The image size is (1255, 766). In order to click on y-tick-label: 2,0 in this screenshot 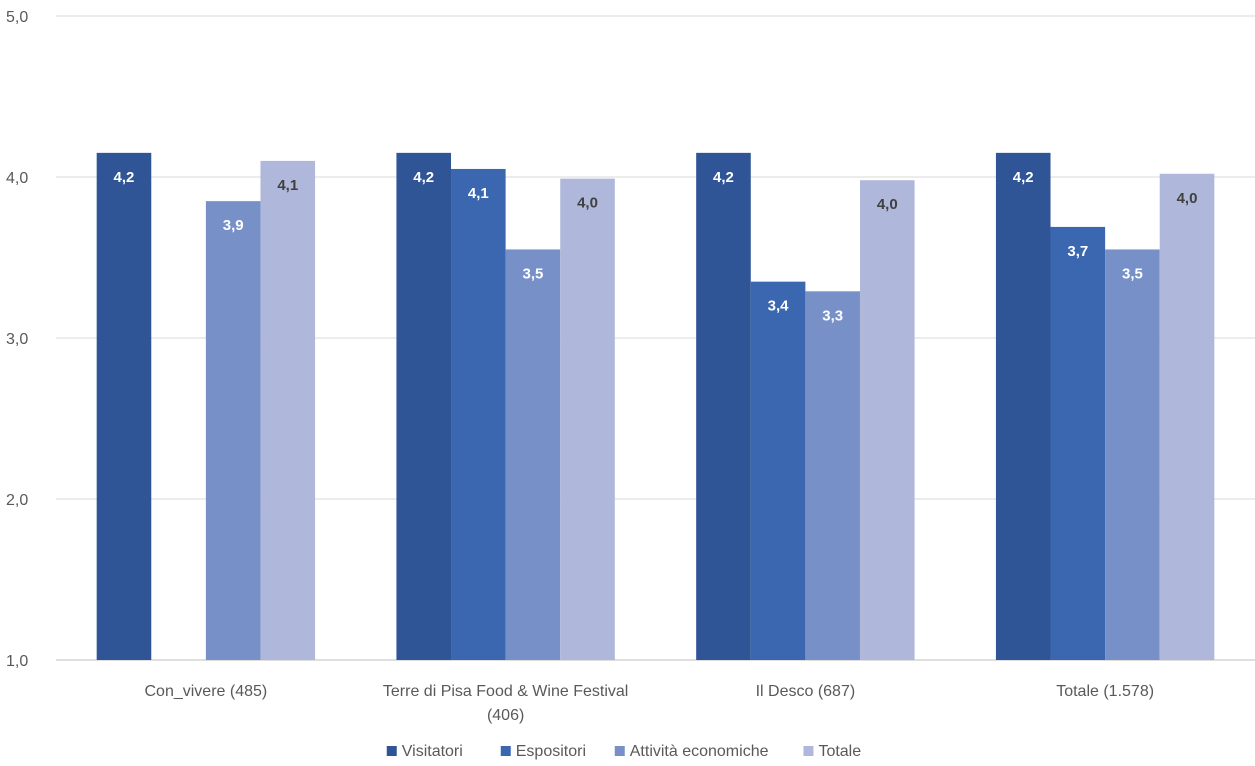, I will do `click(17, 500)`.